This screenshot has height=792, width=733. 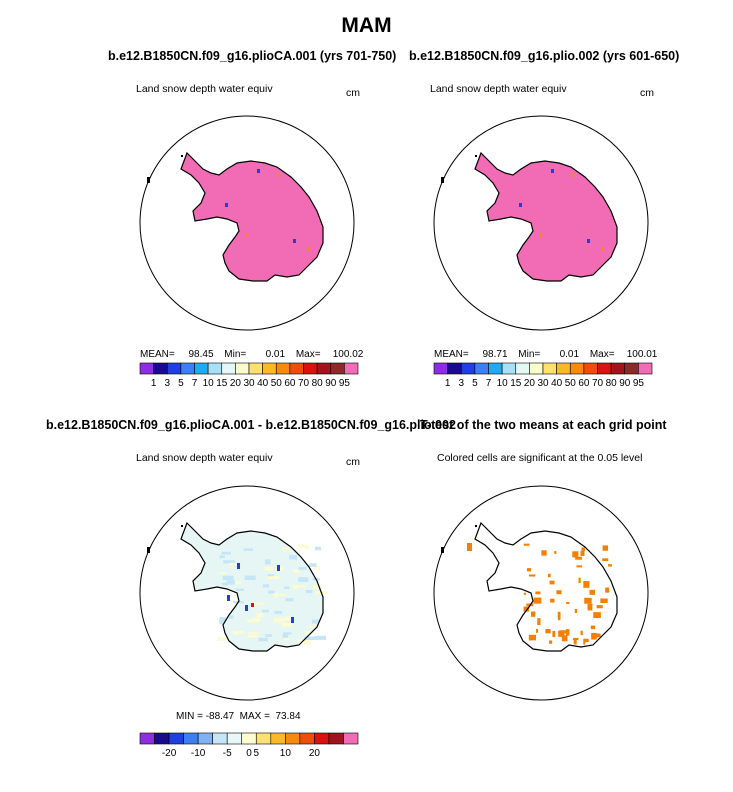 What do you see at coordinates (238, 716) in the screenshot?
I see `panel3-stats: MIN = -88.47 MAX = 73.84` at bounding box center [238, 716].